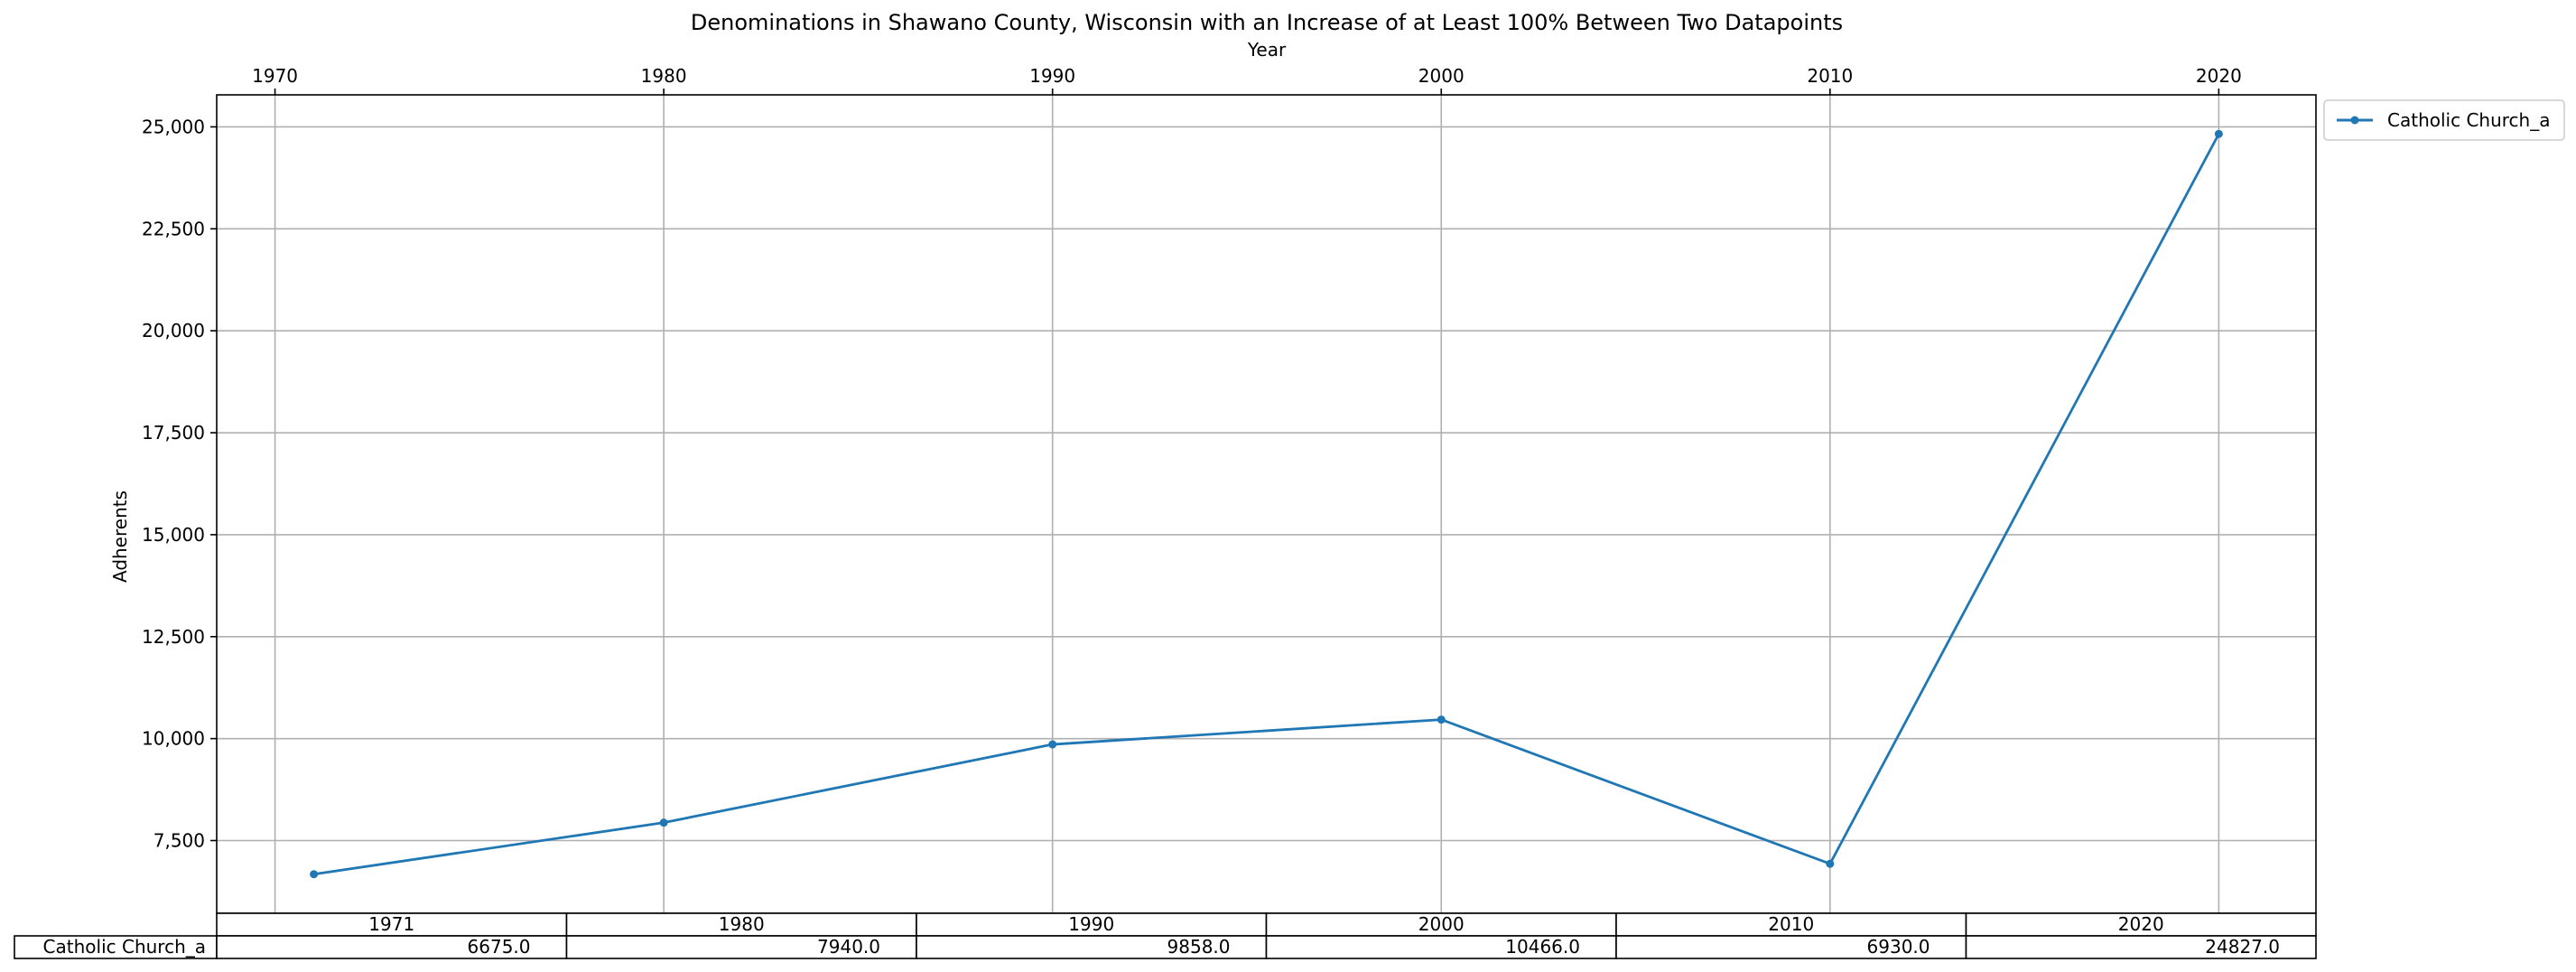 The width and height of the screenshot is (2576, 972). What do you see at coordinates (173, 535) in the screenshot?
I see `y-tick-label: 15,000` at bounding box center [173, 535].